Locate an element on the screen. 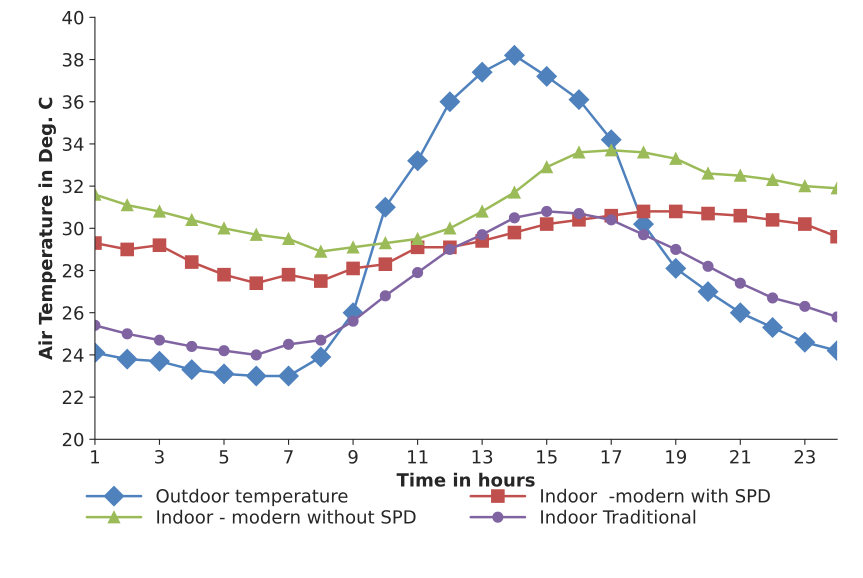 The width and height of the screenshot is (863, 578). x-tick-label: 5 is located at coordinates (224, 457).